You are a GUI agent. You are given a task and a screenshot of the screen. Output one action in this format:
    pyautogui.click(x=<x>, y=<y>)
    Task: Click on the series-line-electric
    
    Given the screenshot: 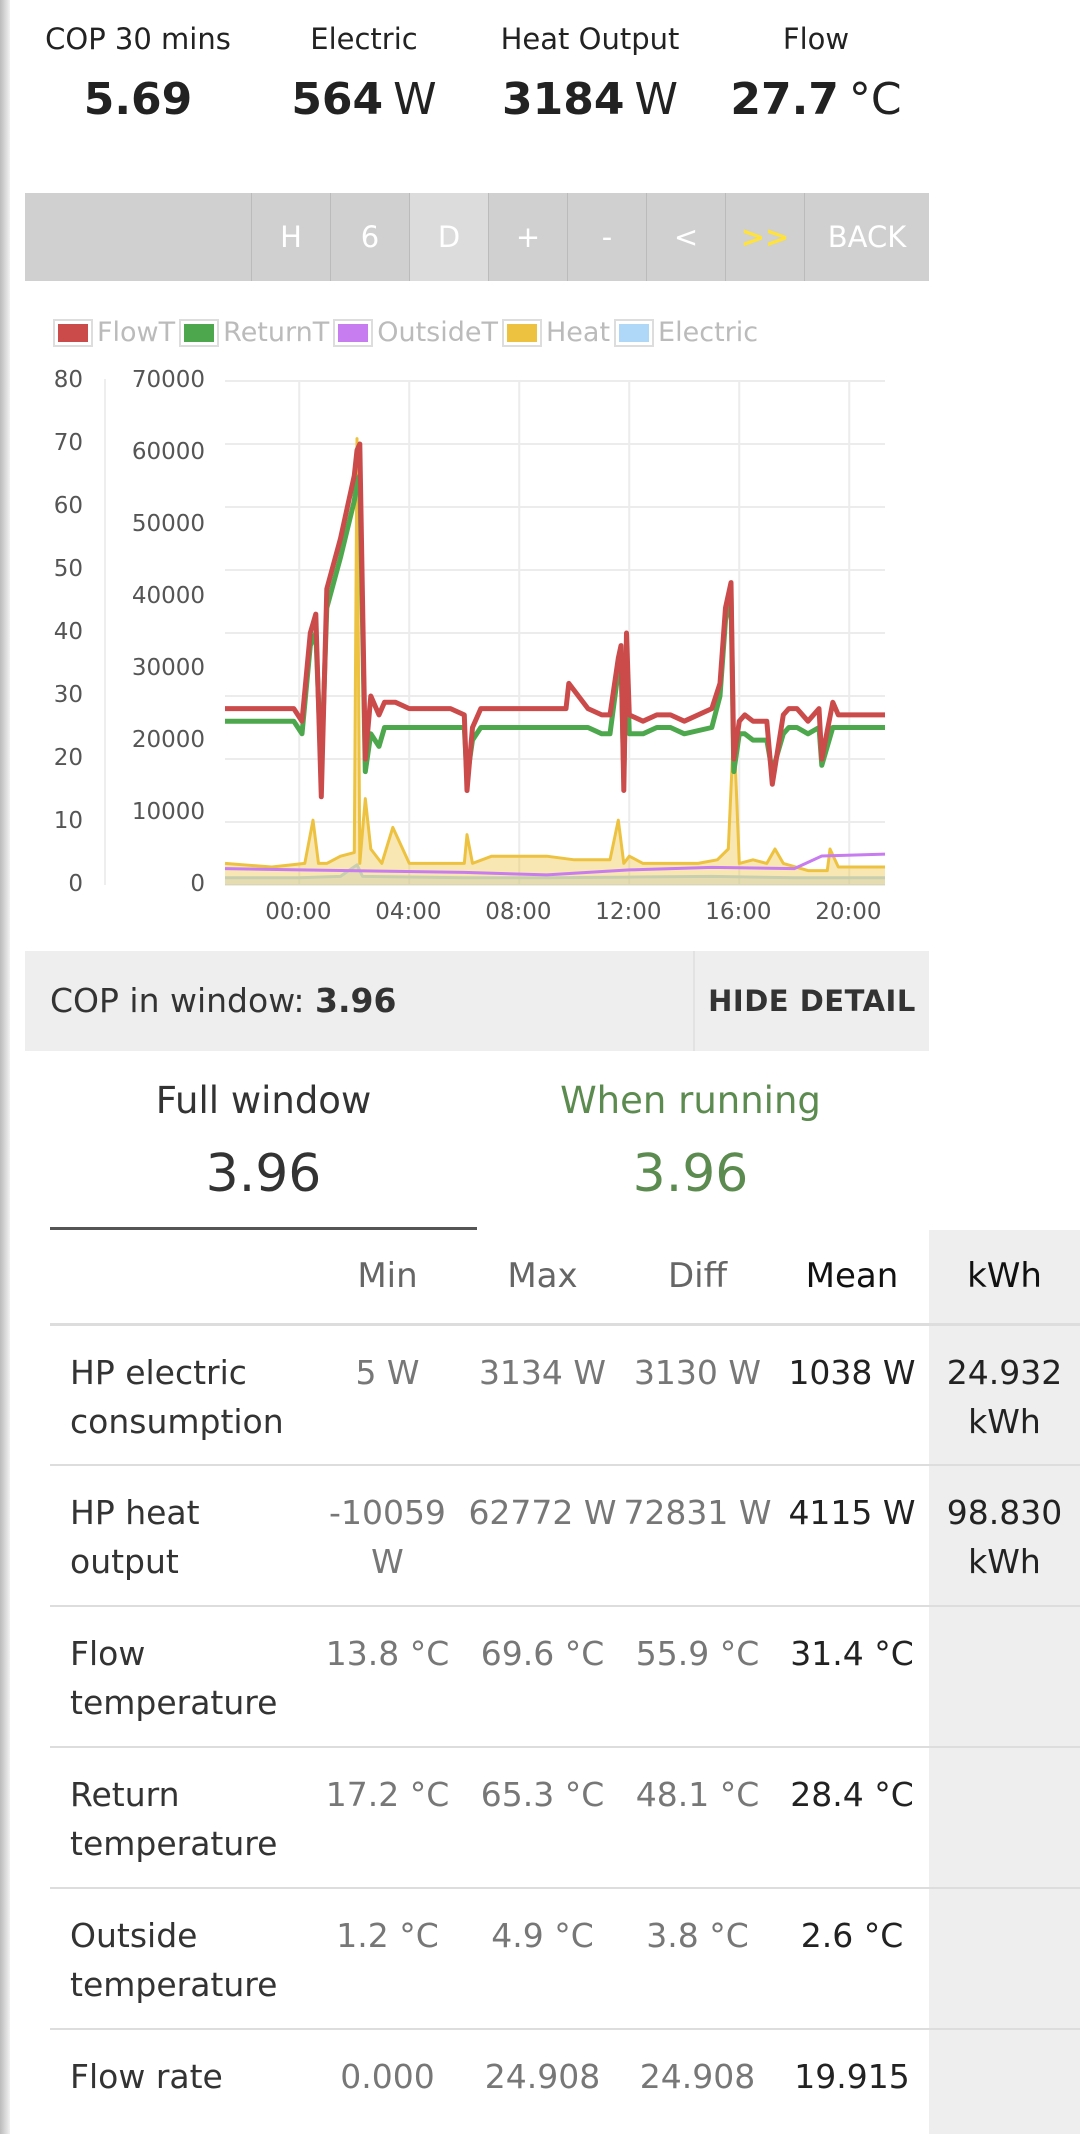 What is the action you would take?
    pyautogui.click(x=555, y=871)
    